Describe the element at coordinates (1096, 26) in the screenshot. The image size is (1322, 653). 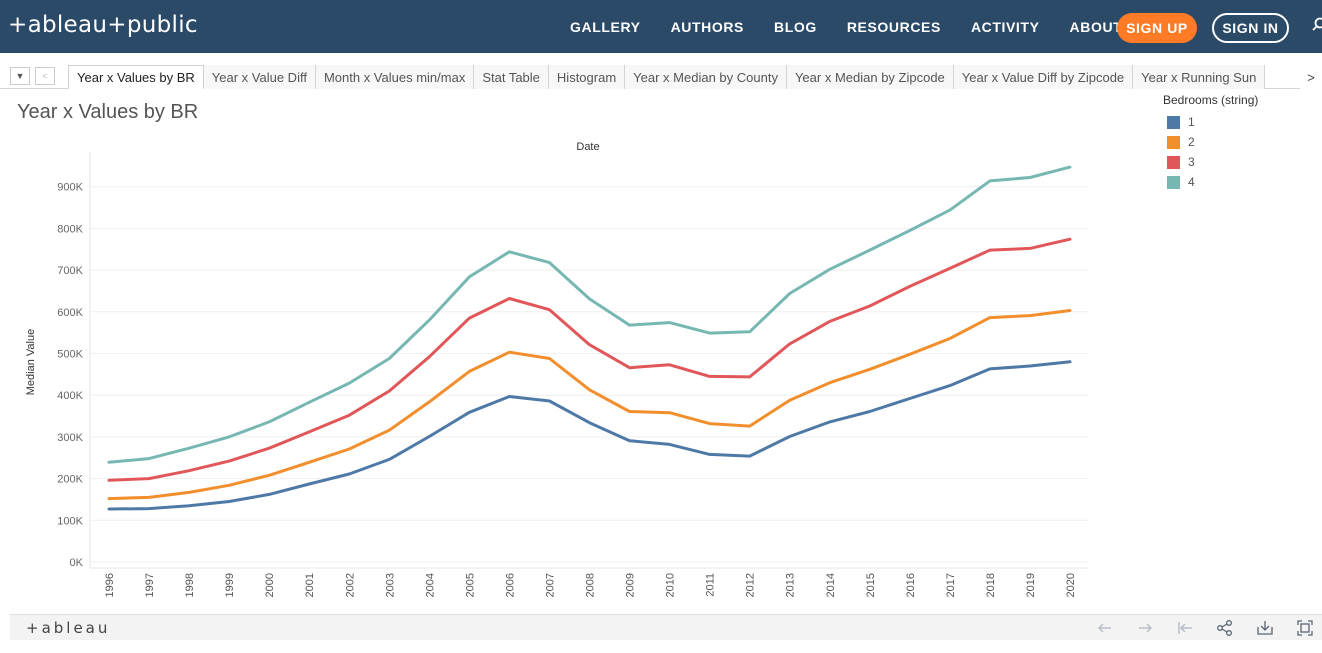
I see `nav-about: ABOUT` at that location.